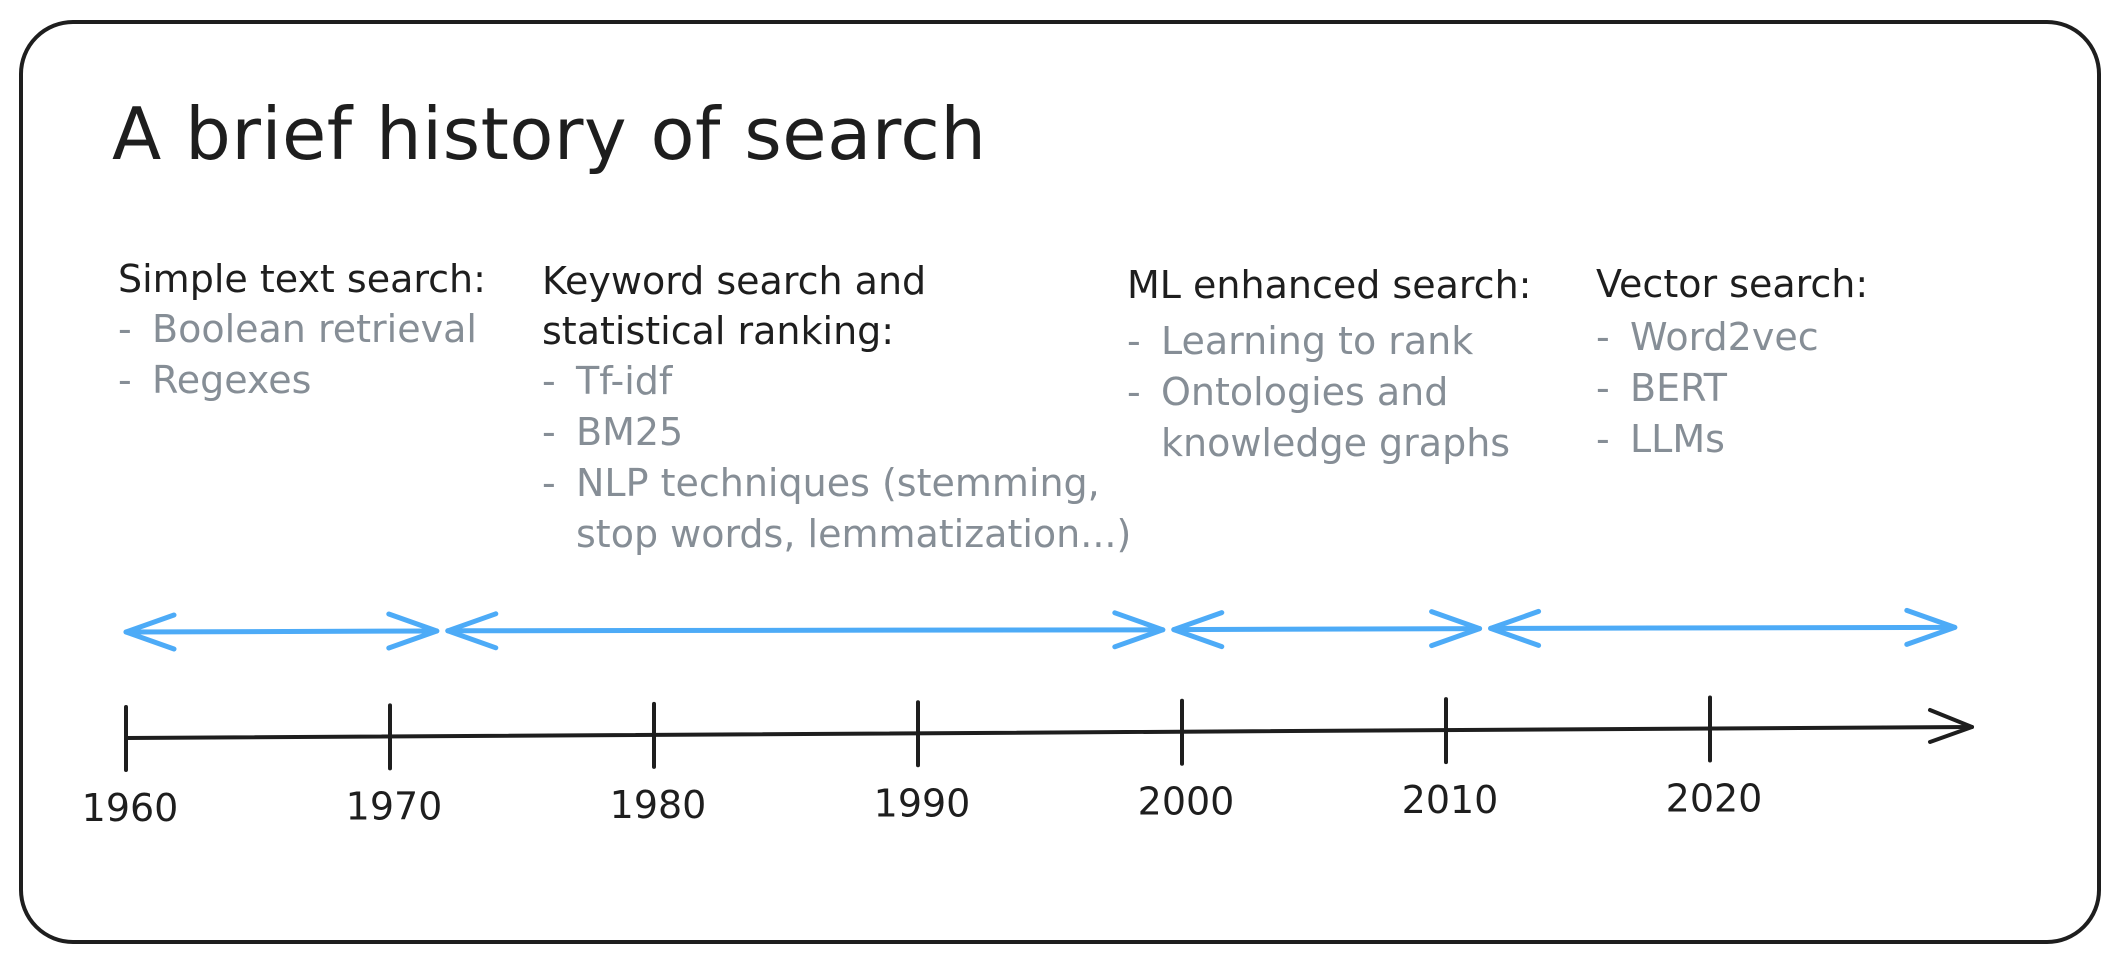 The image size is (2122, 965). What do you see at coordinates (734, 281) in the screenshot?
I see `era-heading-line-1: Keyword search and` at bounding box center [734, 281].